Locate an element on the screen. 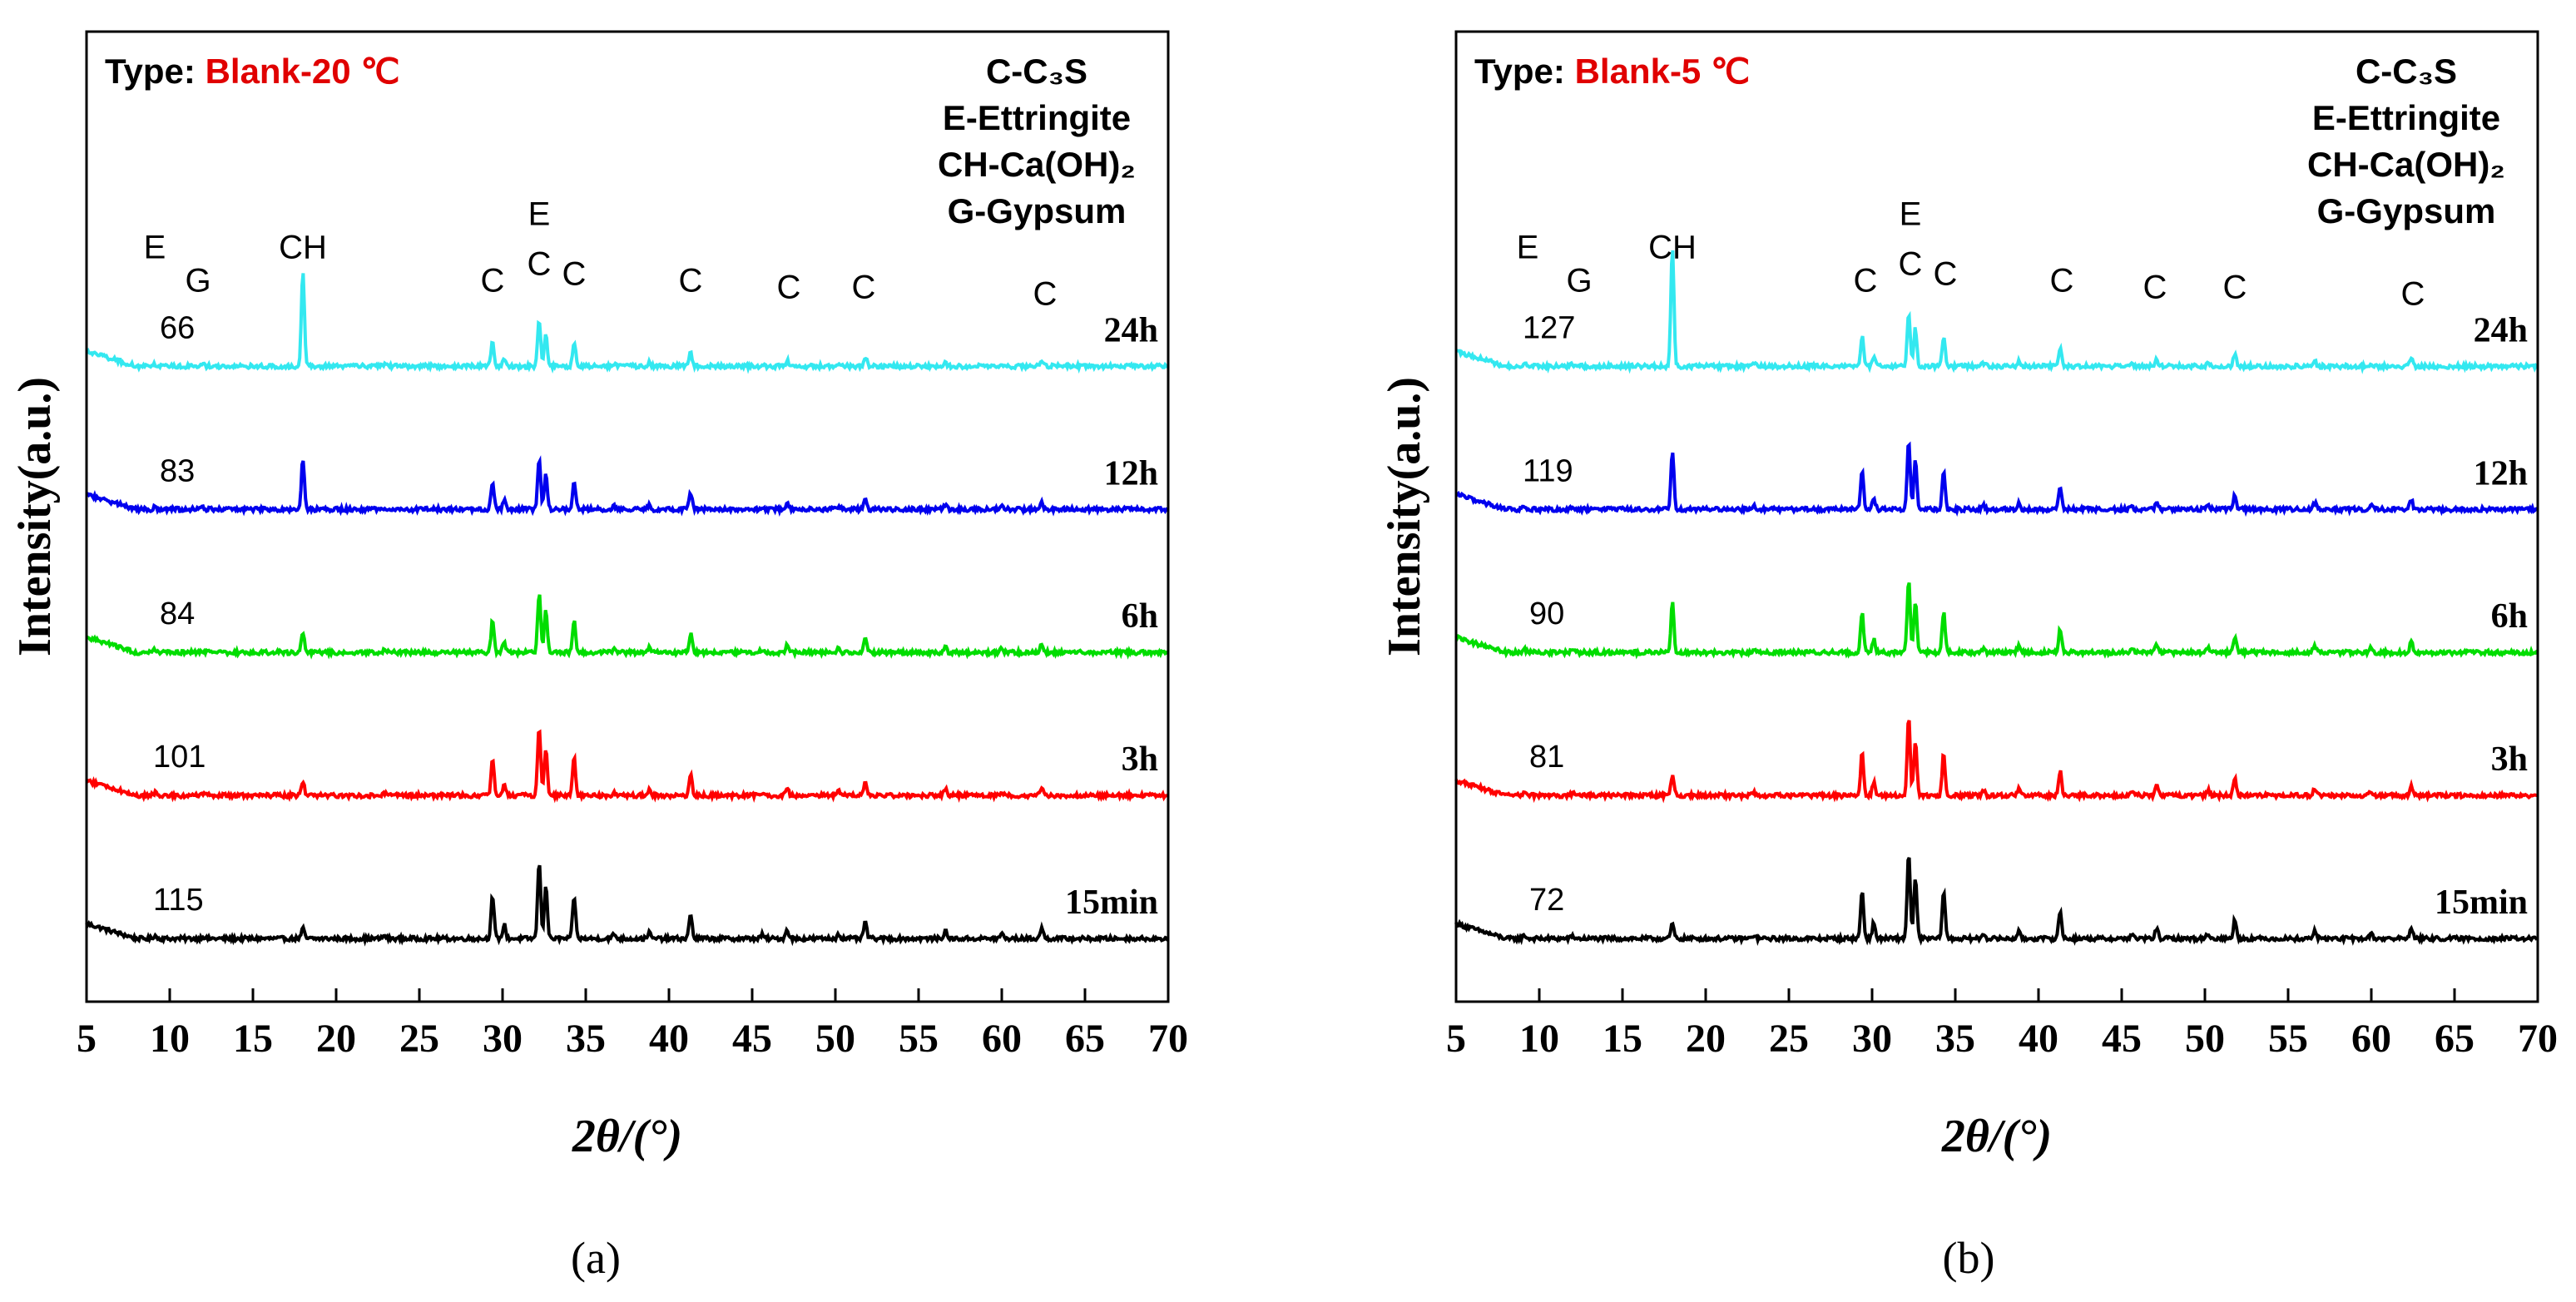 The width and height of the screenshot is (2576, 1302). type-label: Type: Blank-5 ℃ is located at coordinates (1612, 72).